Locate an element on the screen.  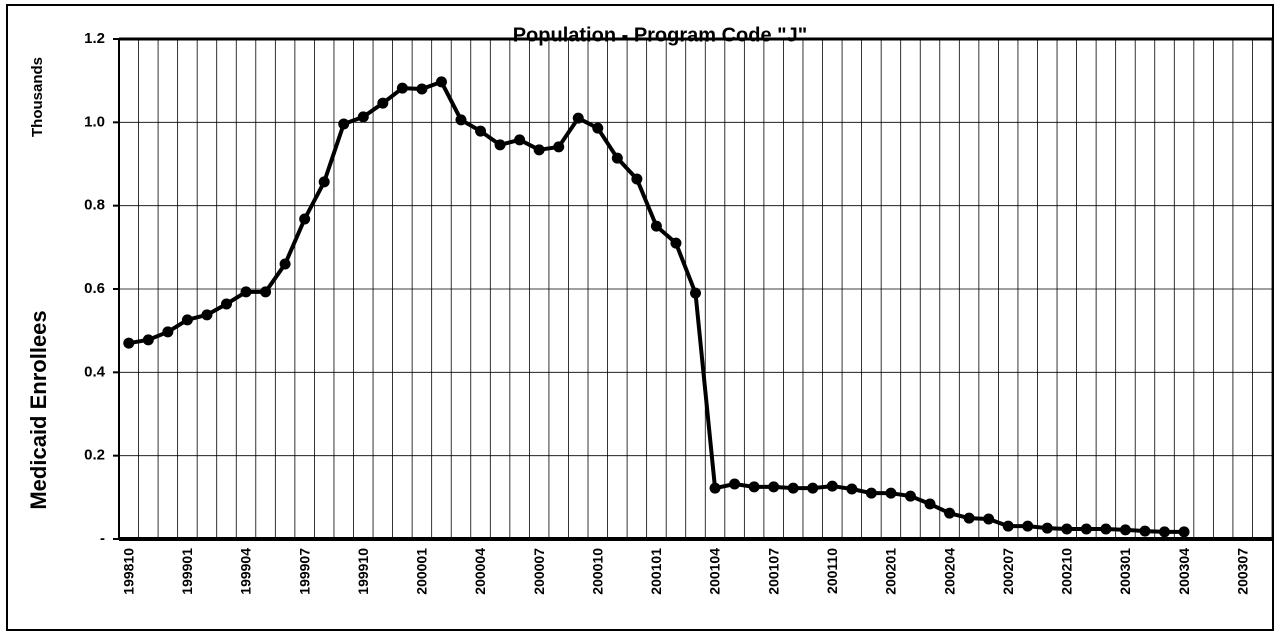
x-tick-label: 200301 is located at coordinates (1125, 571).